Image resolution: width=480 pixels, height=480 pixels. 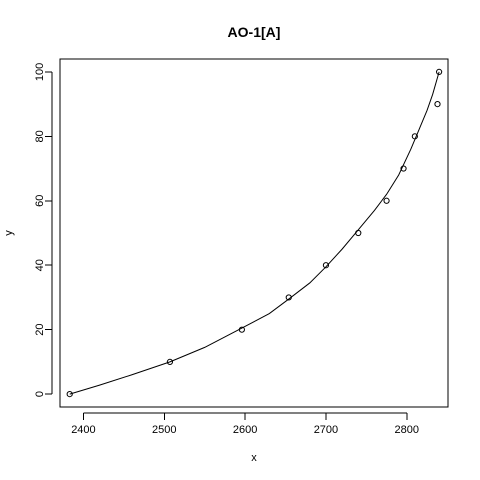 What do you see at coordinates (164, 430) in the screenshot?
I see `x-tick-label: 2500` at bounding box center [164, 430].